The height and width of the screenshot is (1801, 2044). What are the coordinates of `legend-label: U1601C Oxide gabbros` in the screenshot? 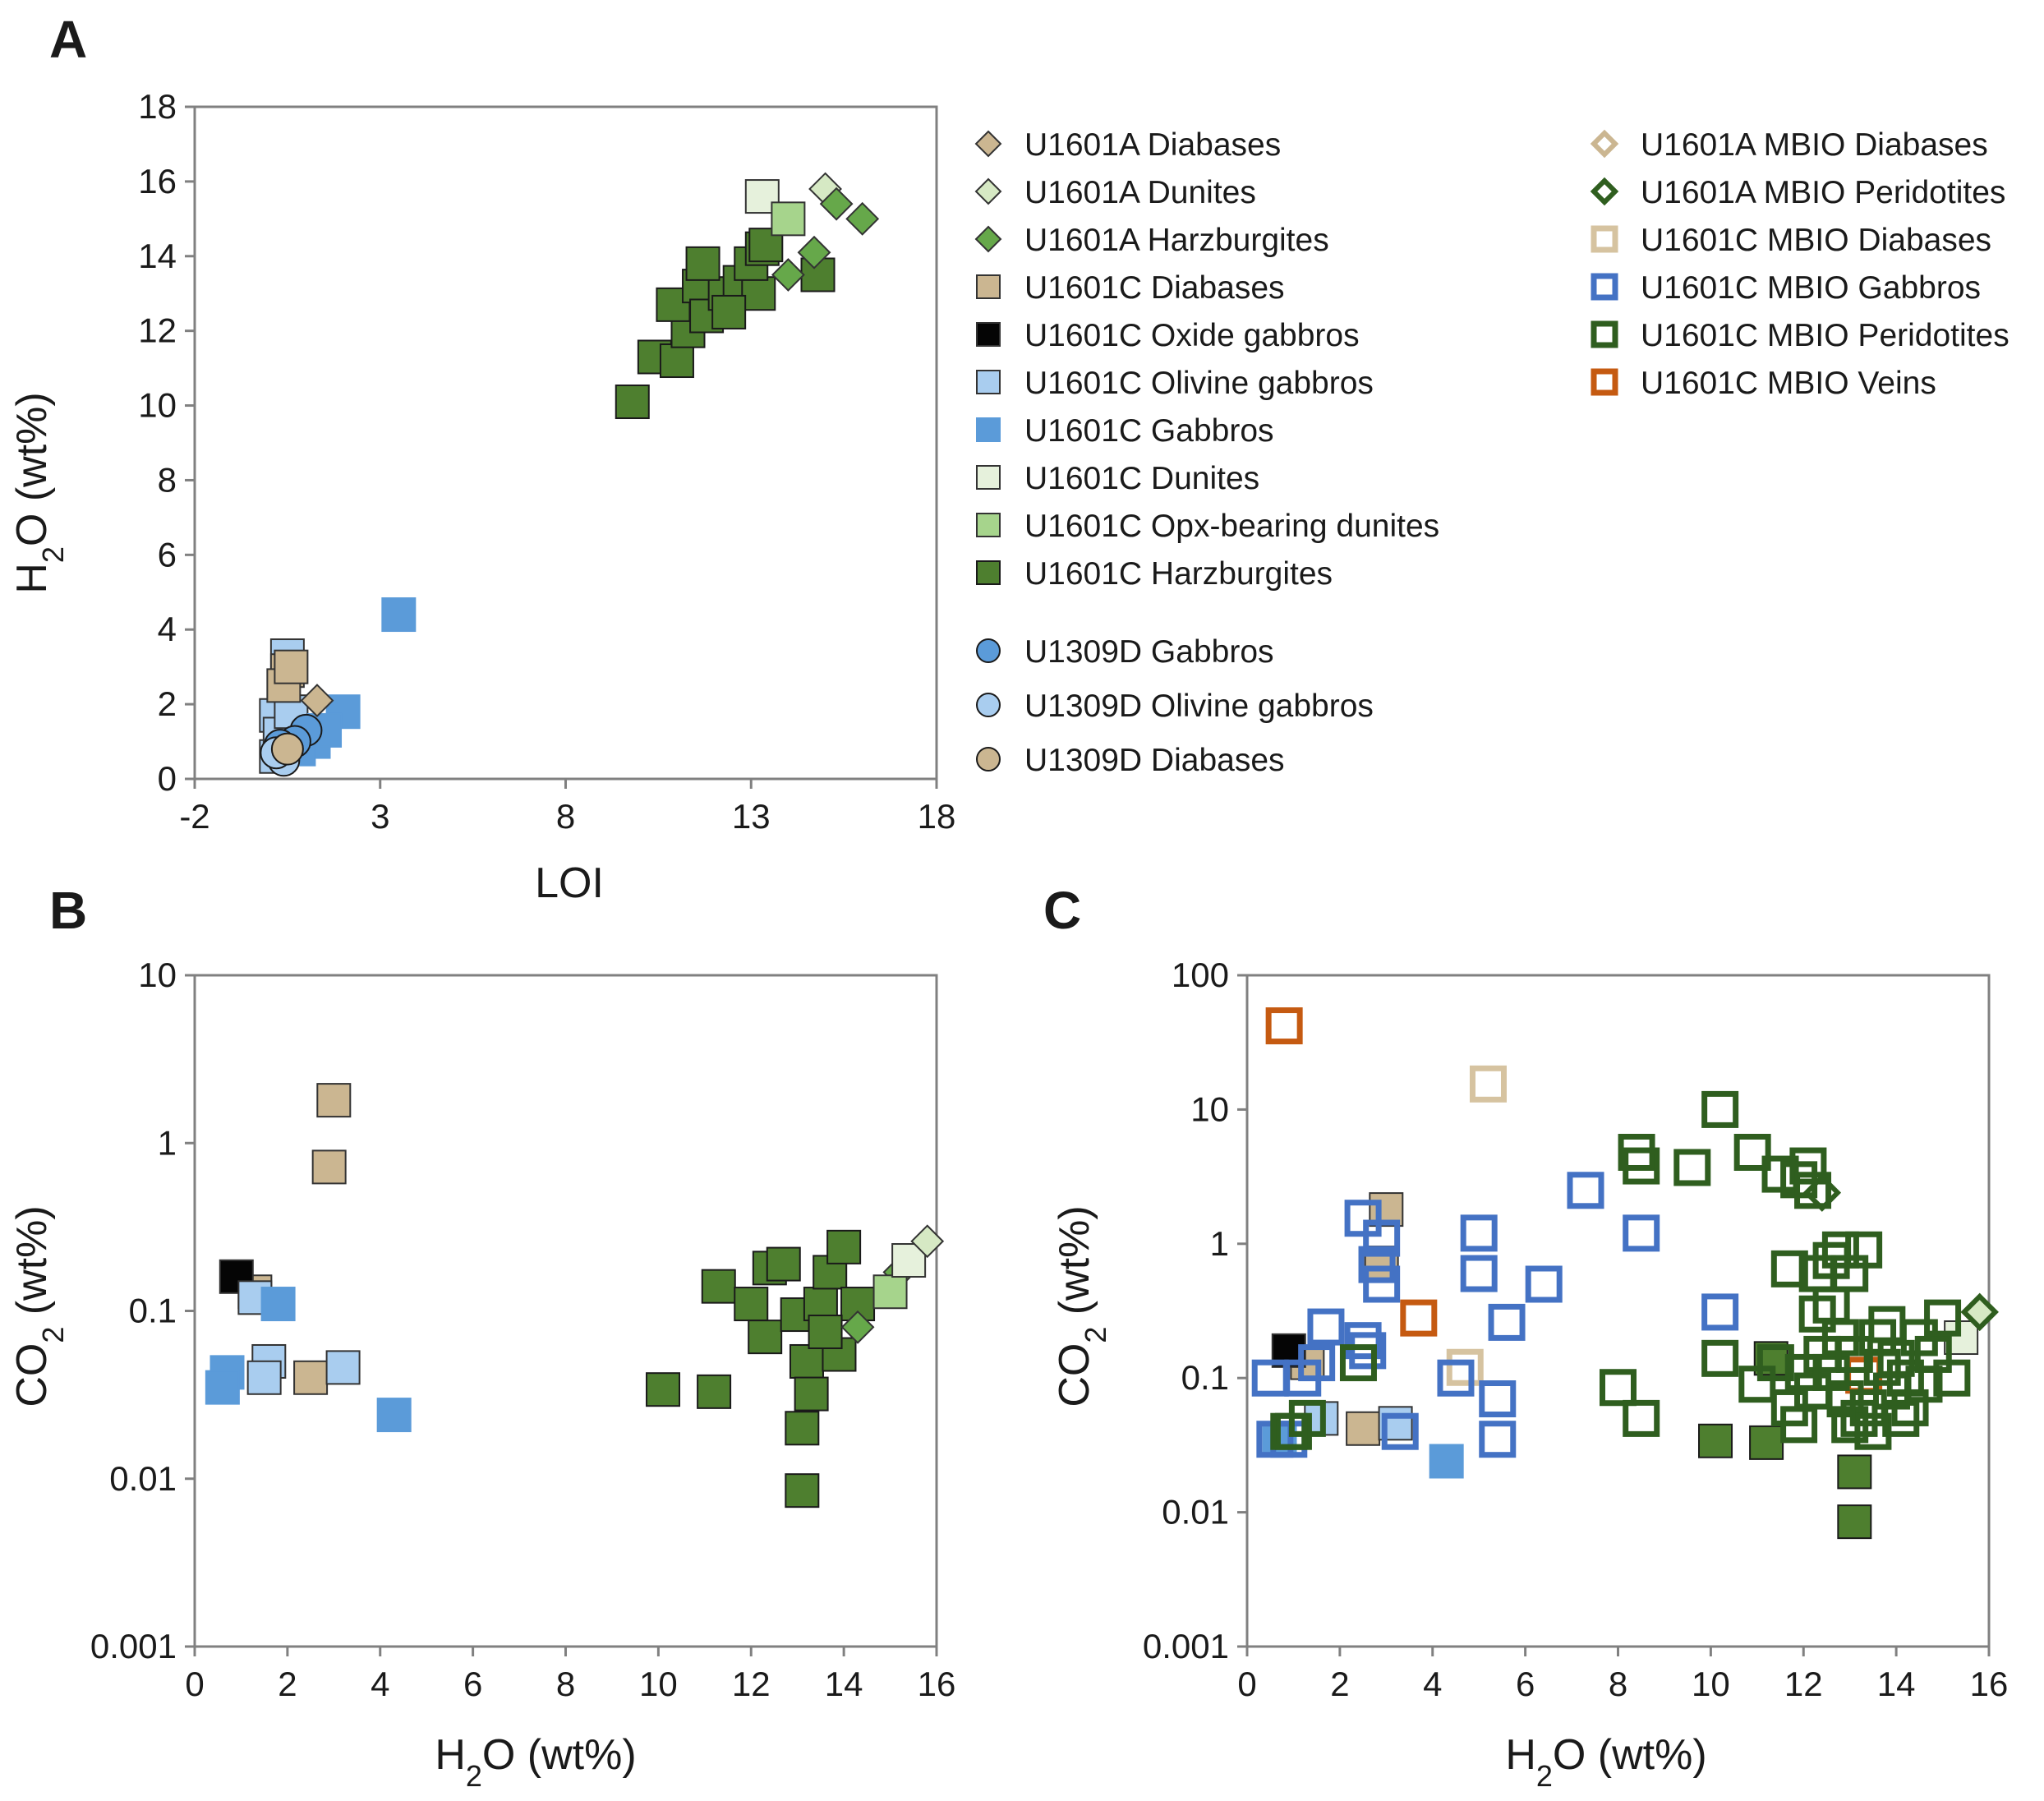 It's located at (1192, 335).